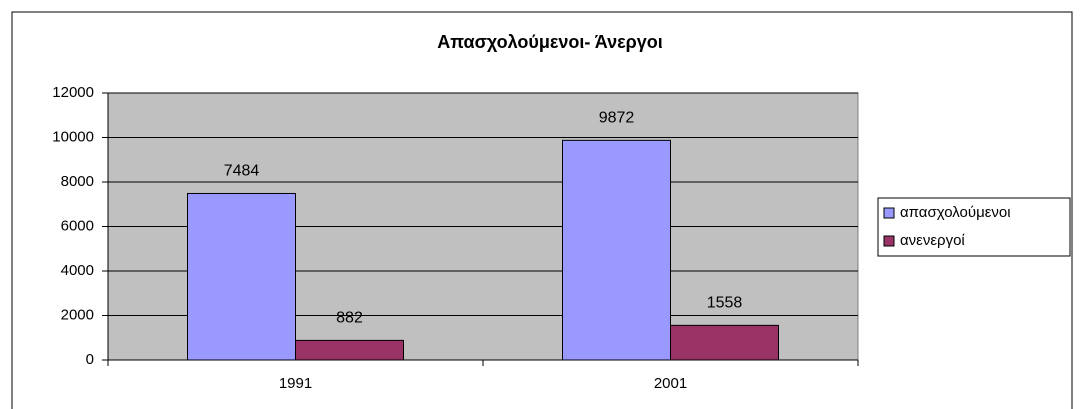  I want to click on legend-box, so click(974, 227).